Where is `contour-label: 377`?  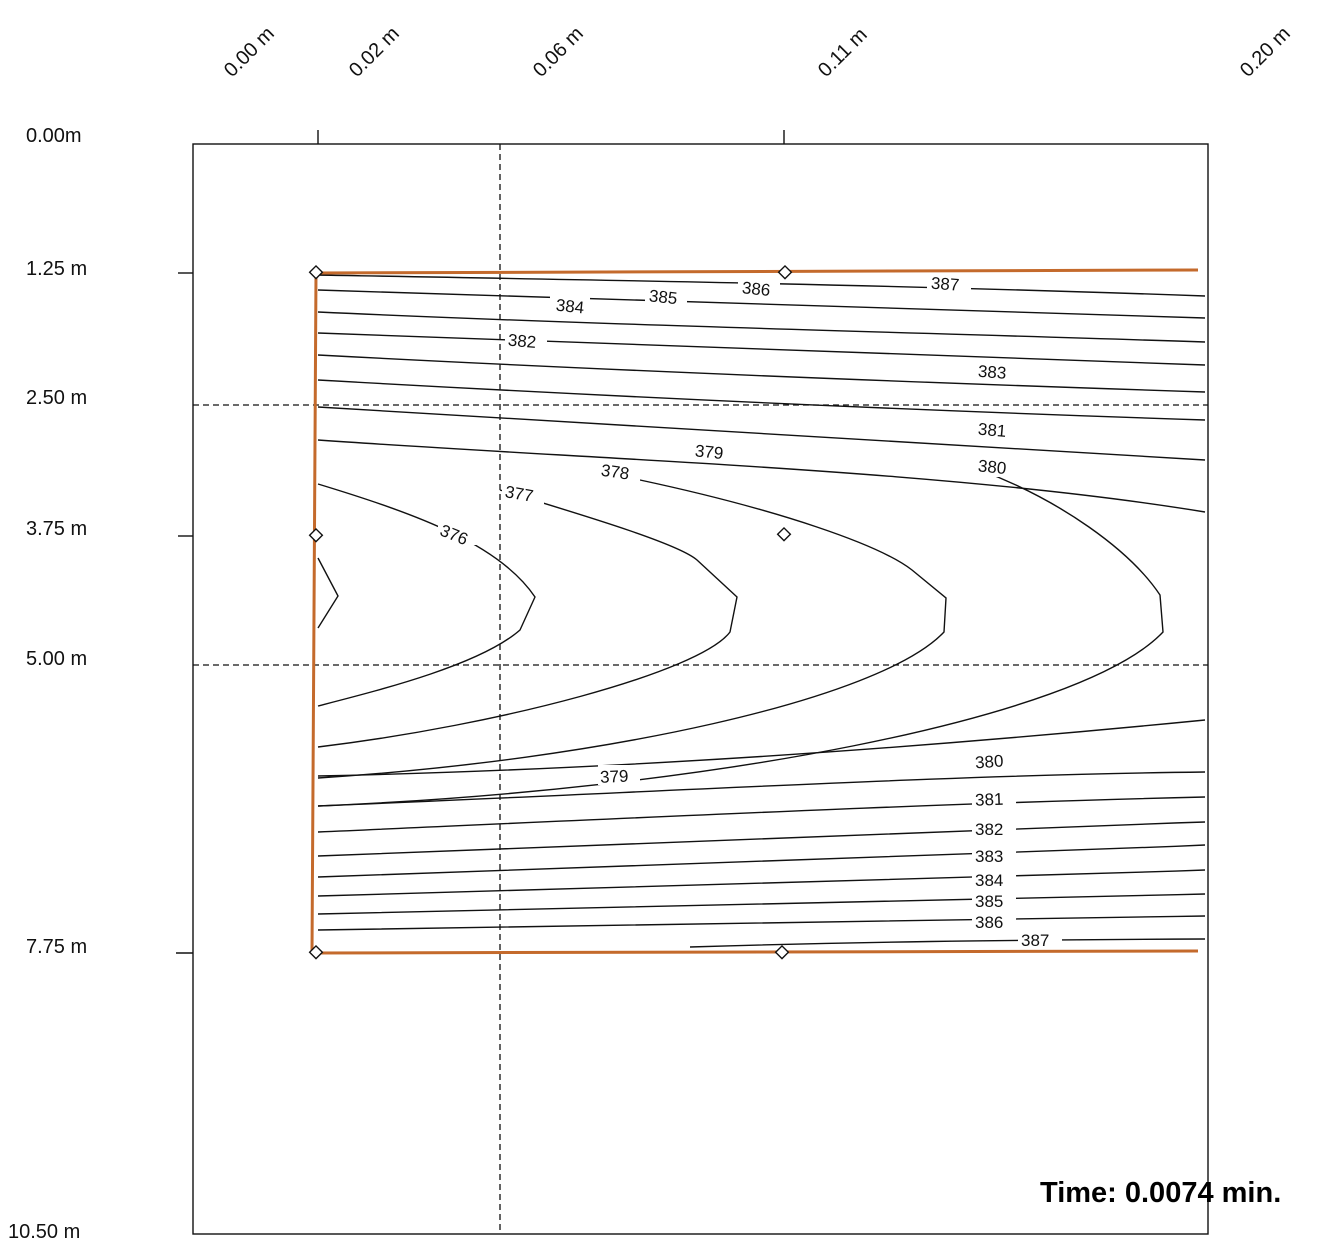
contour-label: 377 is located at coordinates (519, 494).